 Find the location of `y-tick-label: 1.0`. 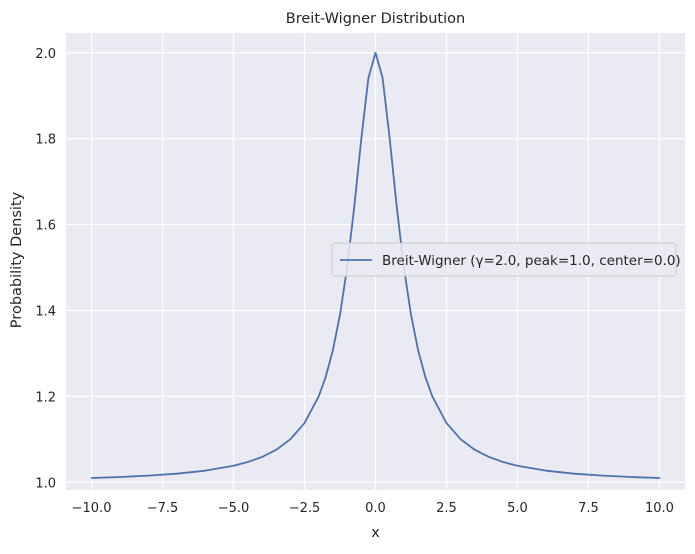

y-tick-label: 1.0 is located at coordinates (45, 483).